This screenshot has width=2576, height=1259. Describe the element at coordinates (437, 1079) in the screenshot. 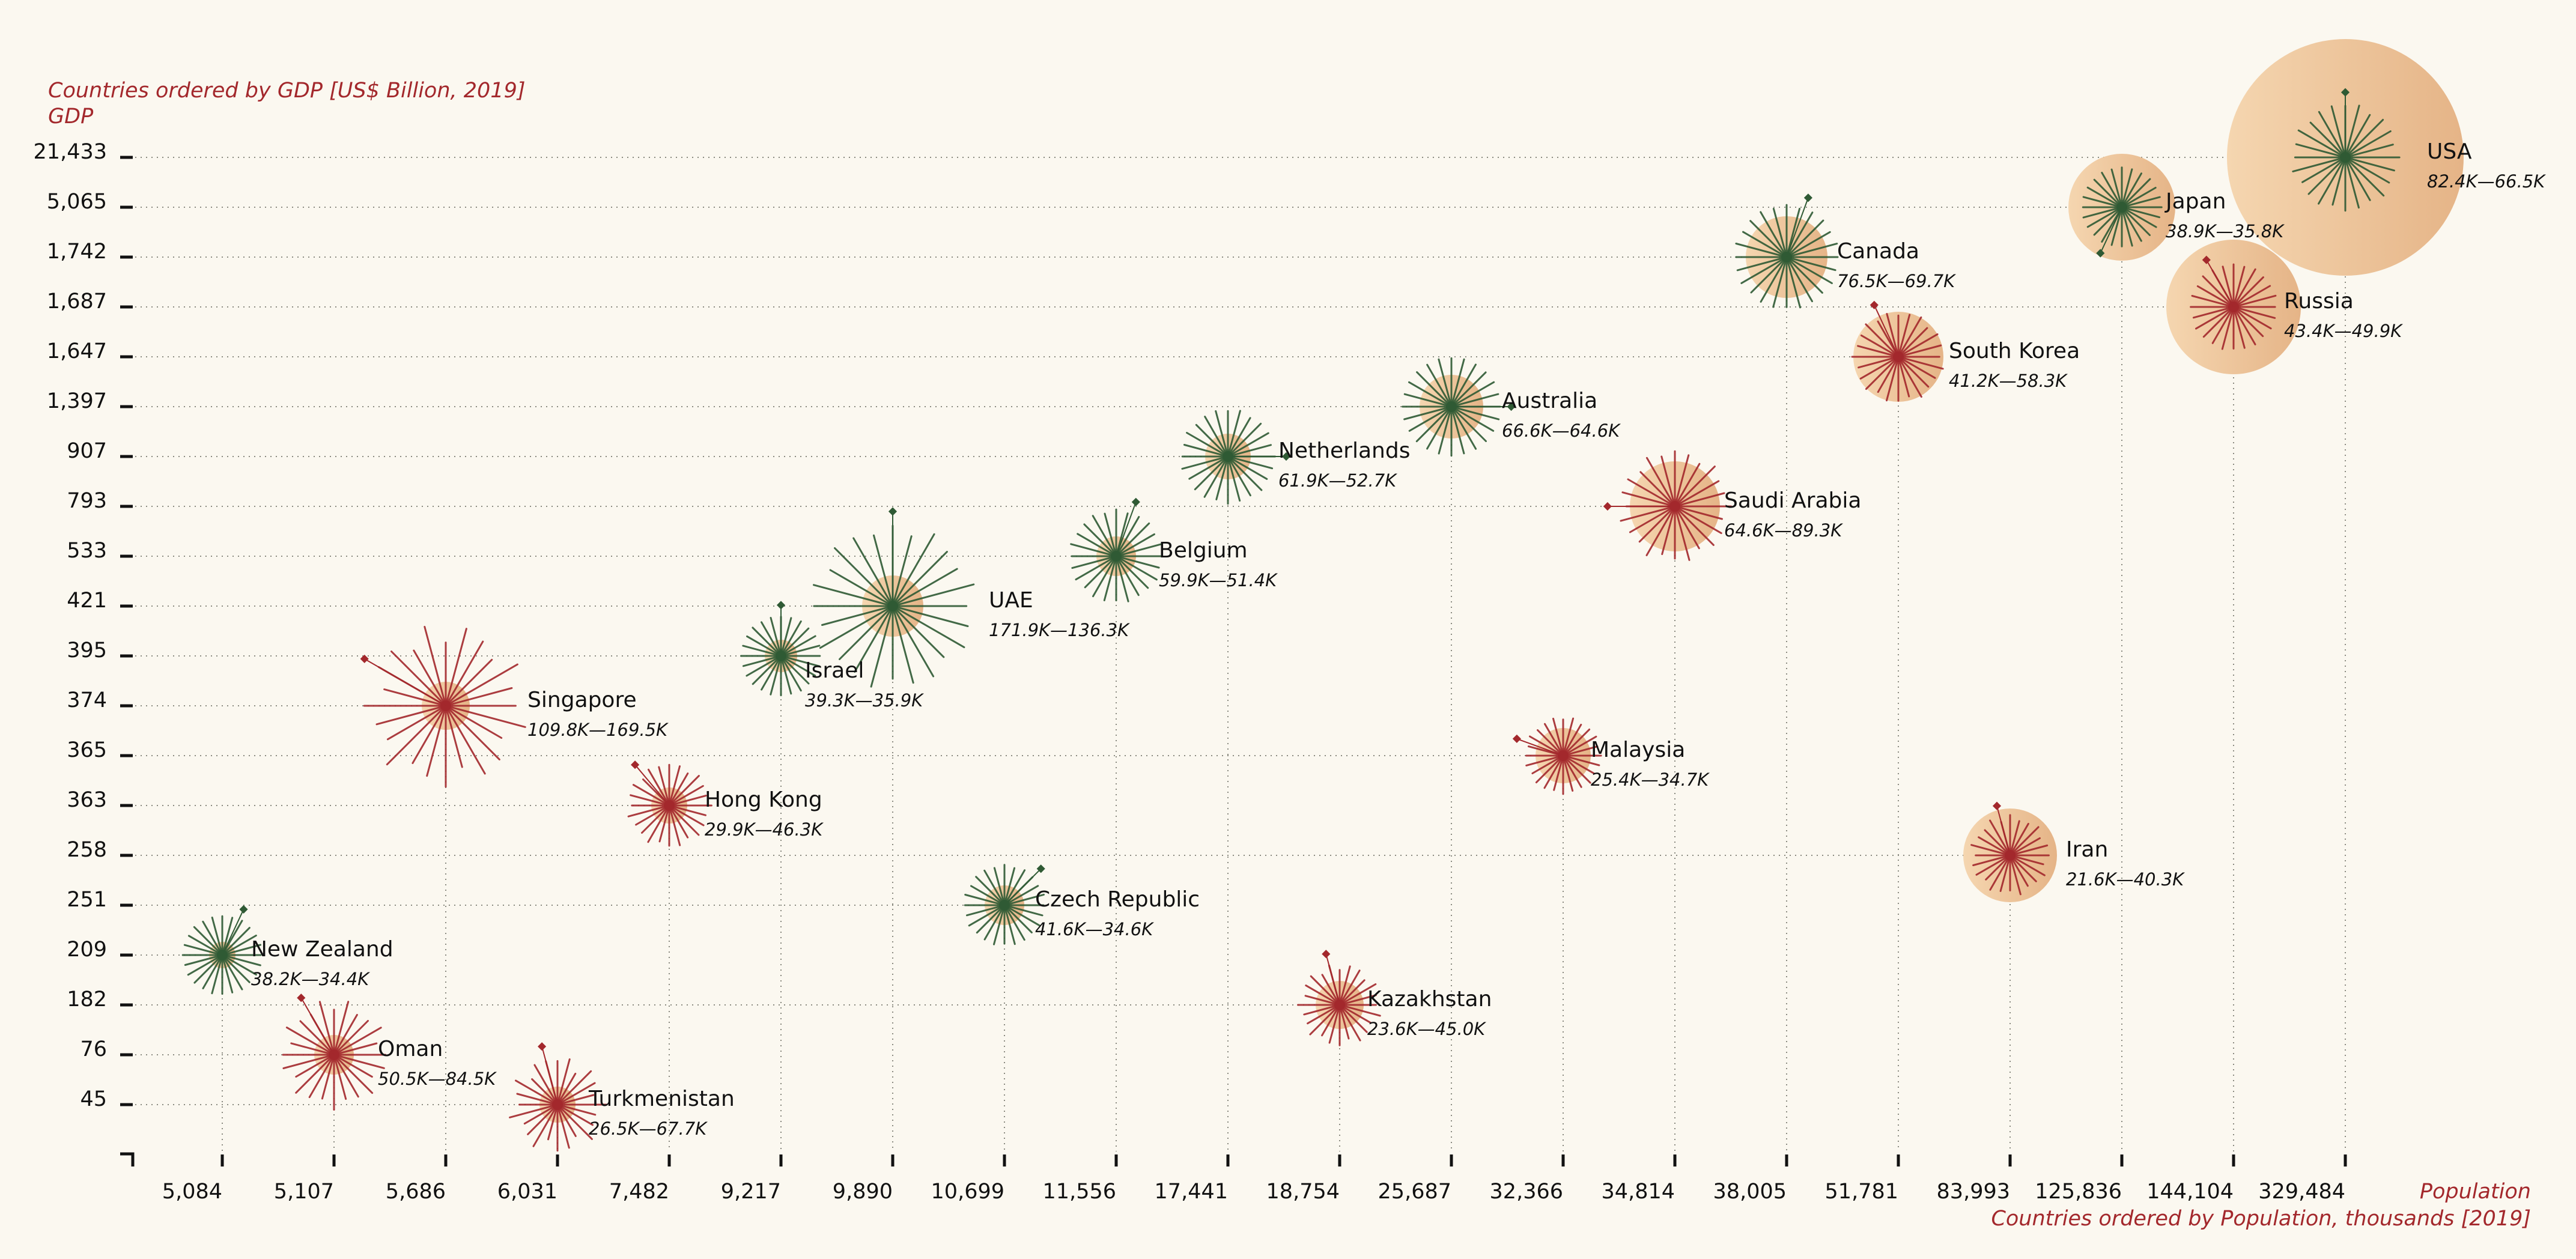

I see `country-range-oman: 50.5K—84.5K` at that location.